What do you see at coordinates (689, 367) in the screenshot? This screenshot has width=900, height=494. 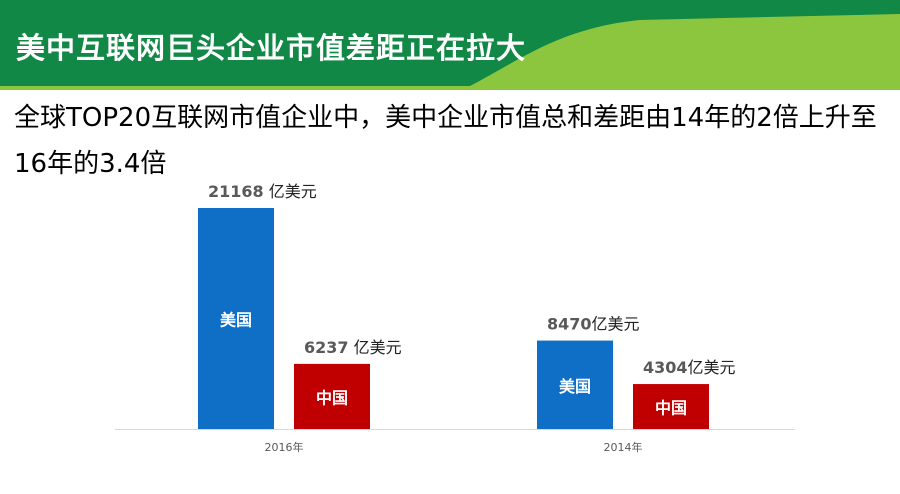 I see `bar-value-label: 4304亿美元` at bounding box center [689, 367].